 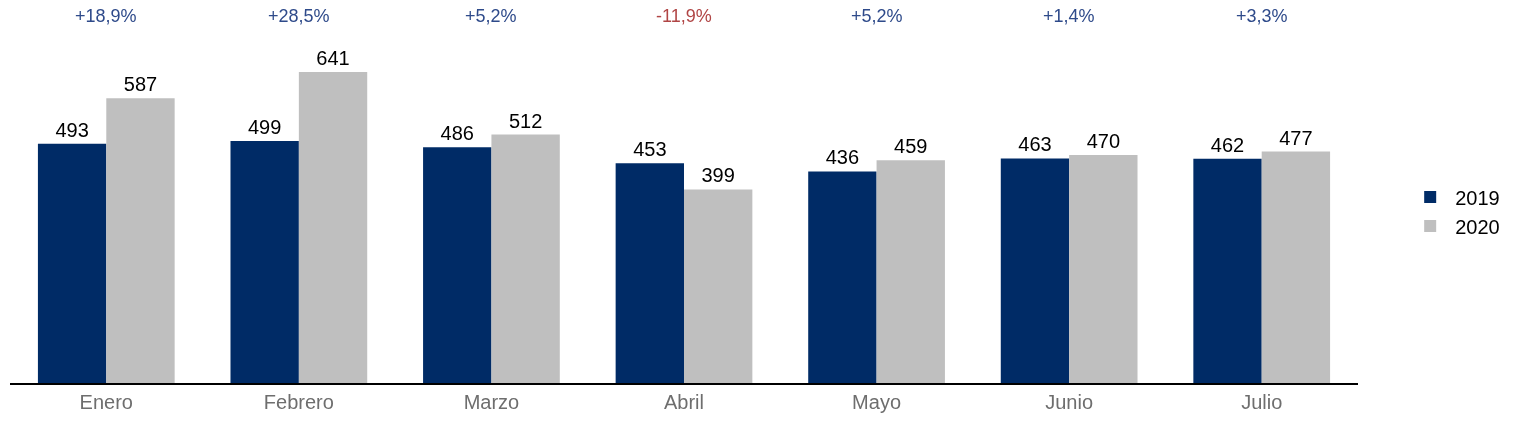 I want to click on legend-label: 2019, so click(x=1477, y=197).